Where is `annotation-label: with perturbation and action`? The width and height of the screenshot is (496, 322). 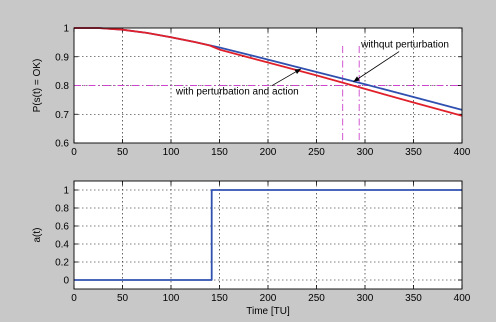
annotation-label: with perturbation and action is located at coordinates (237, 92).